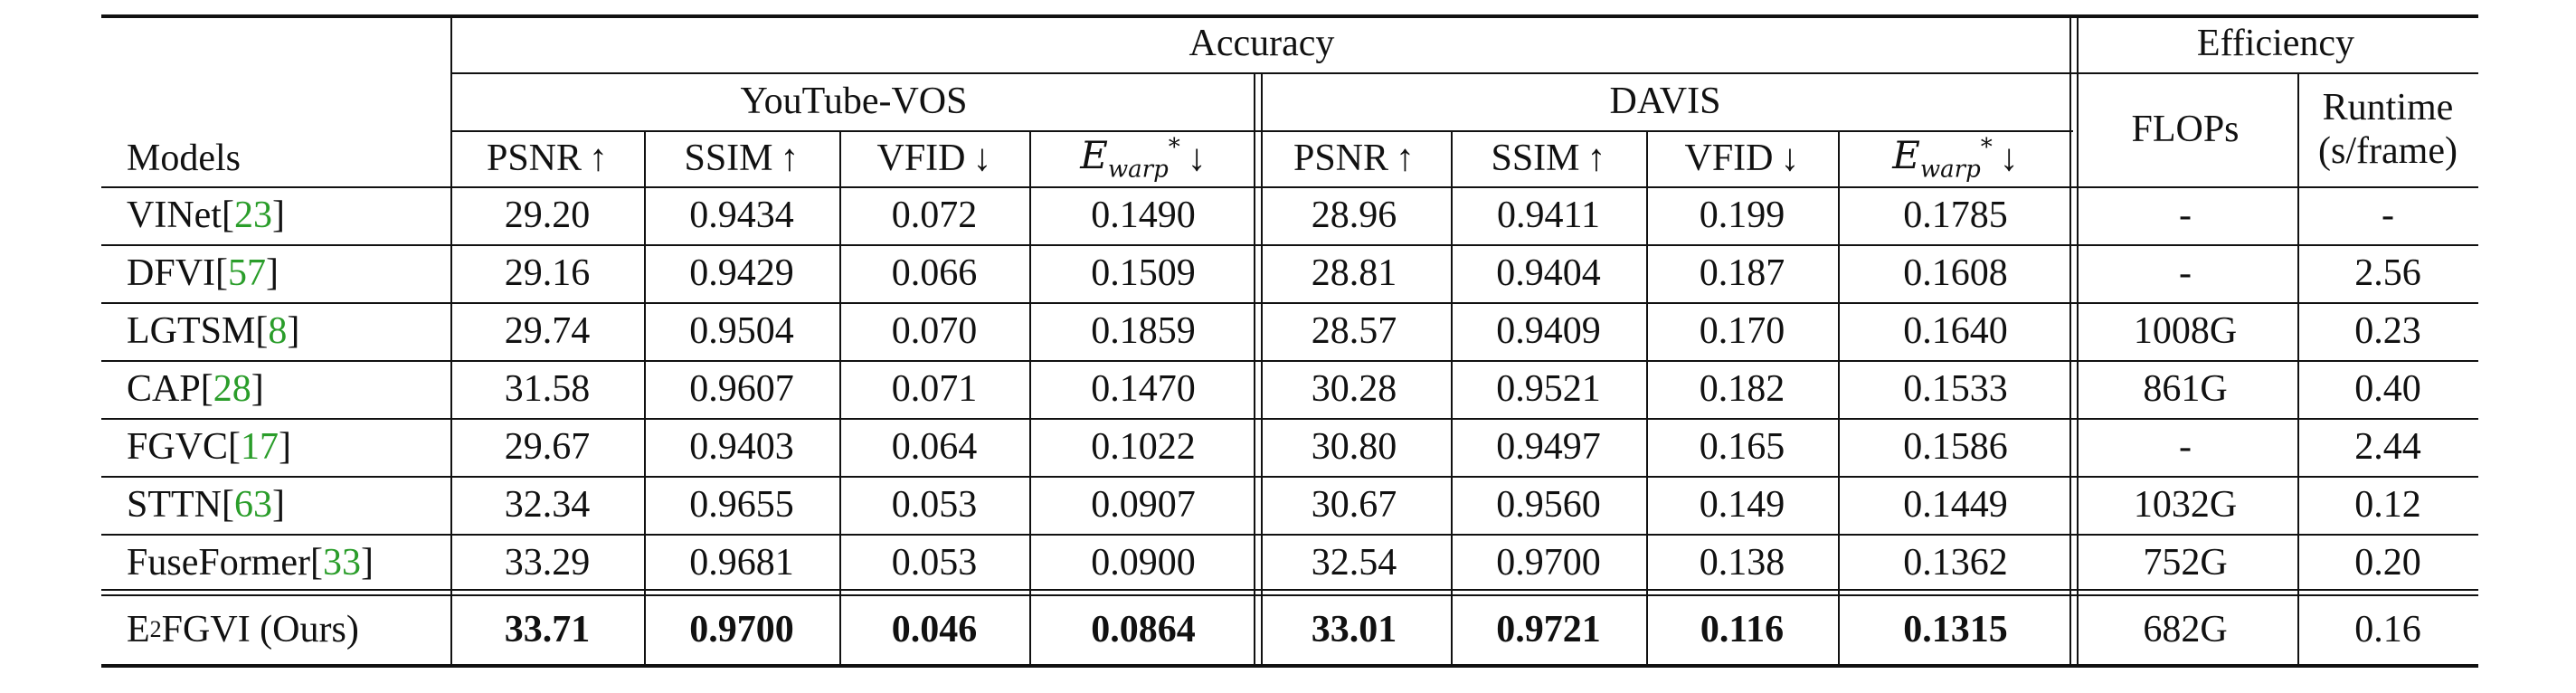  I want to click on davis-header: DAVIS, so click(1665, 101).